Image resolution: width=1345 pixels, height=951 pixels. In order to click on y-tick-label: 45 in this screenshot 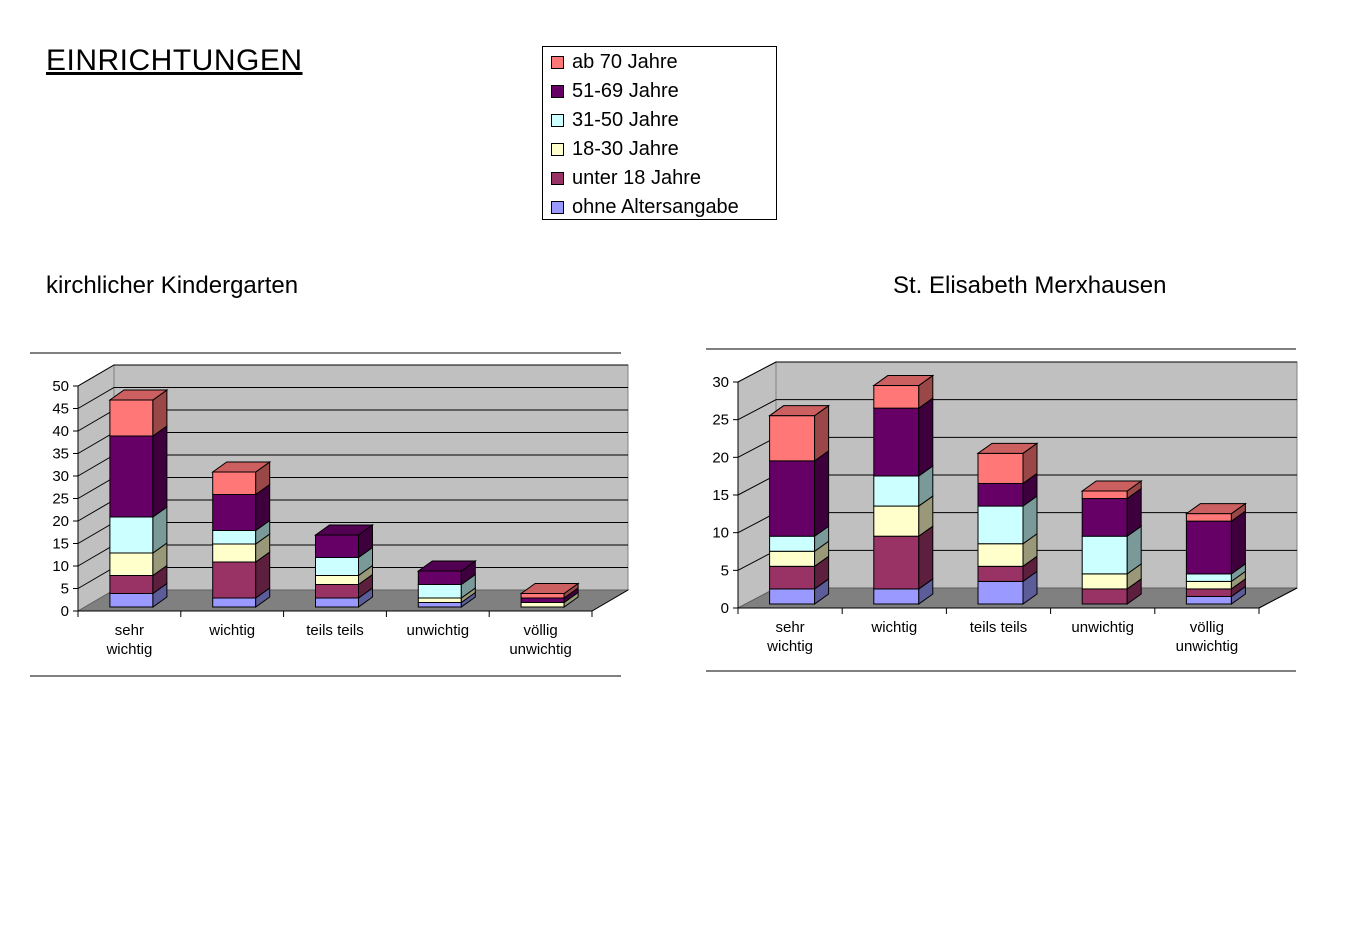, I will do `click(60, 409)`.